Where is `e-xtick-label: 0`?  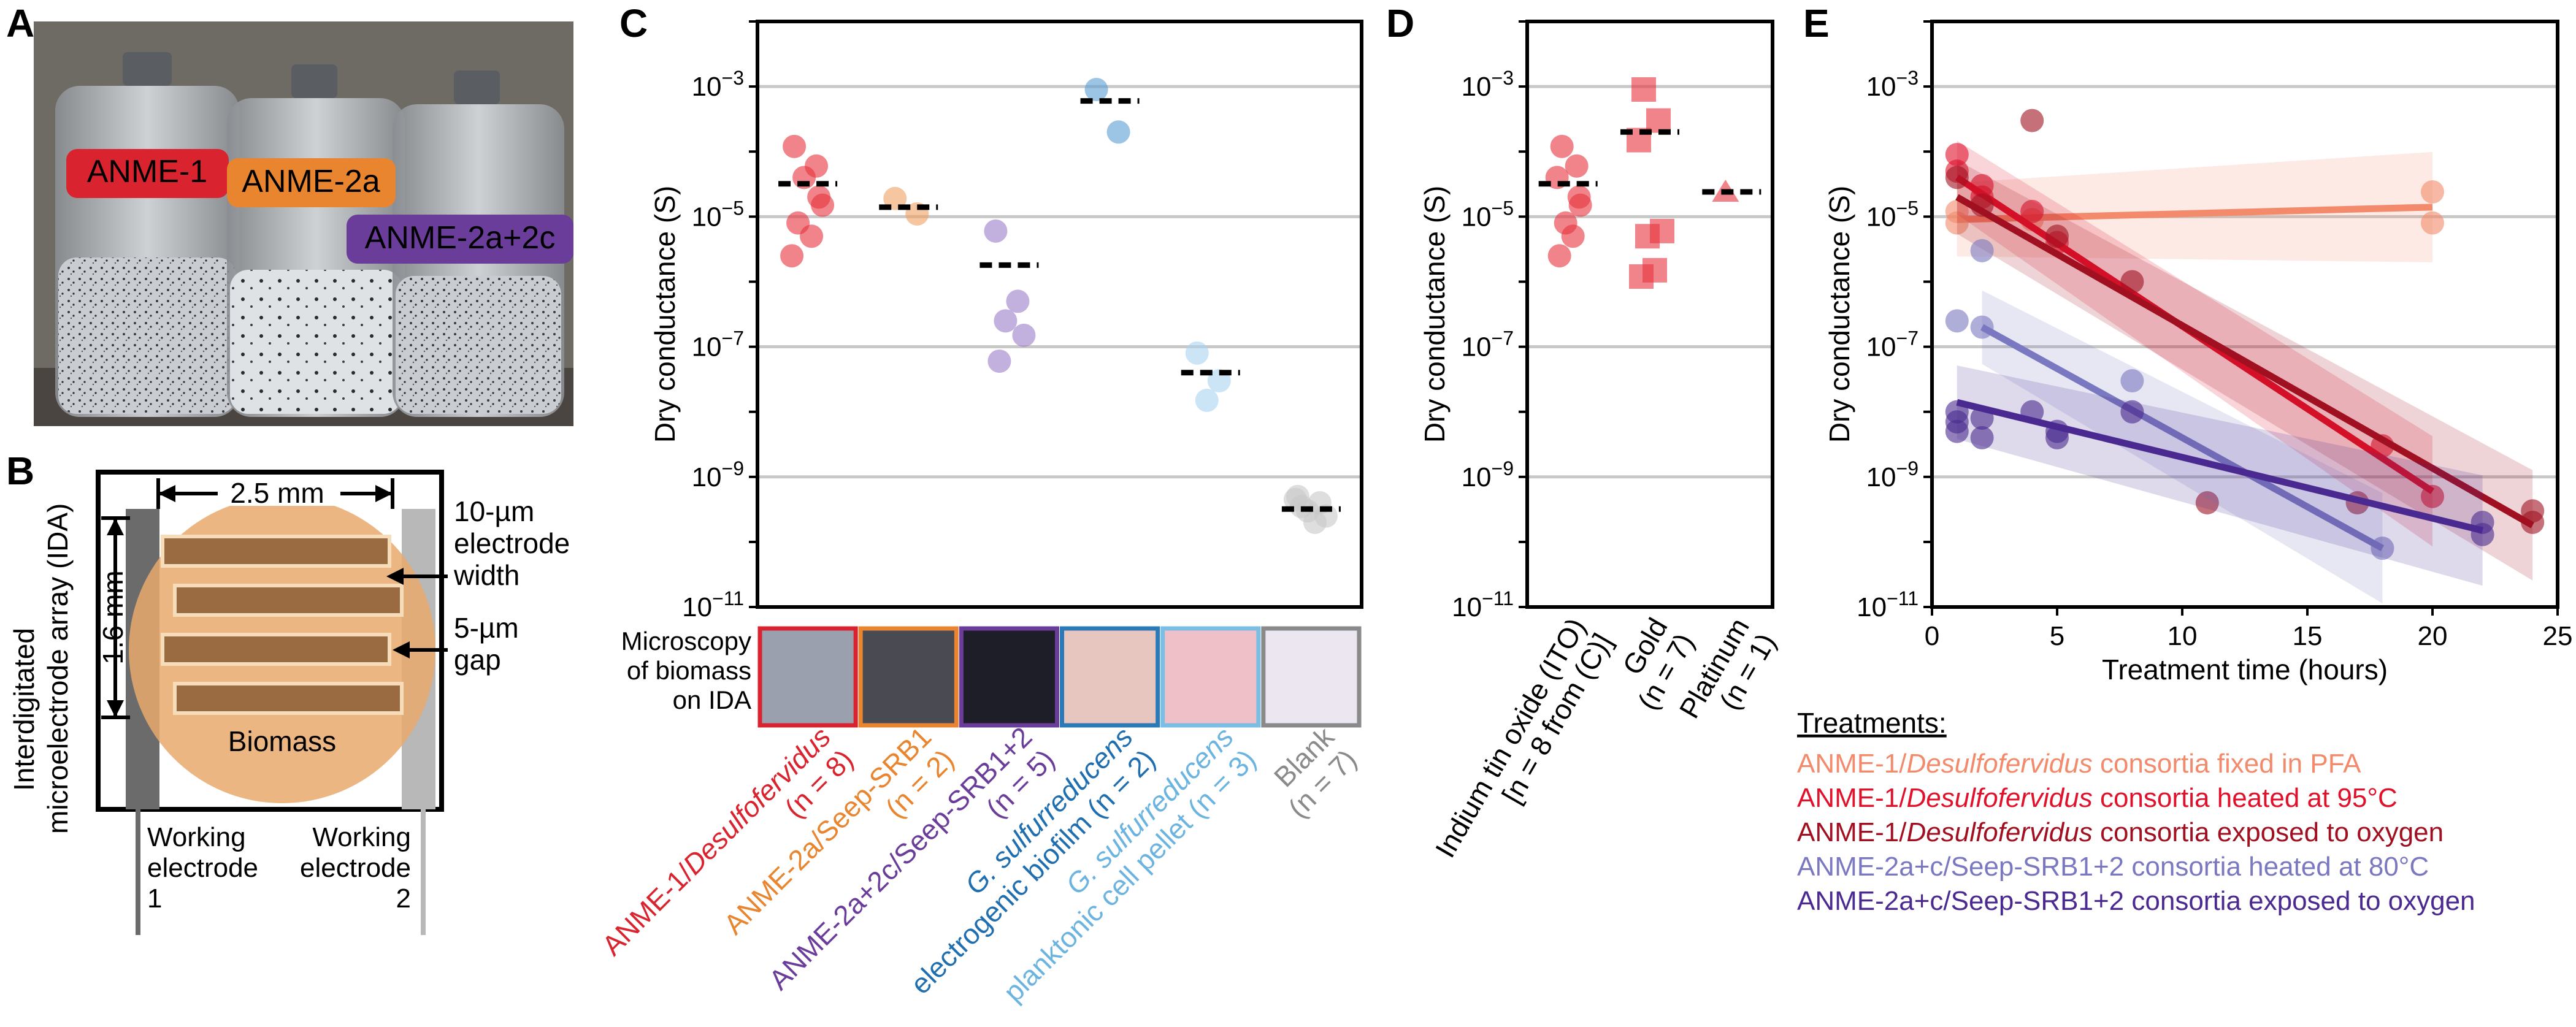 e-xtick-label: 0 is located at coordinates (1932, 636).